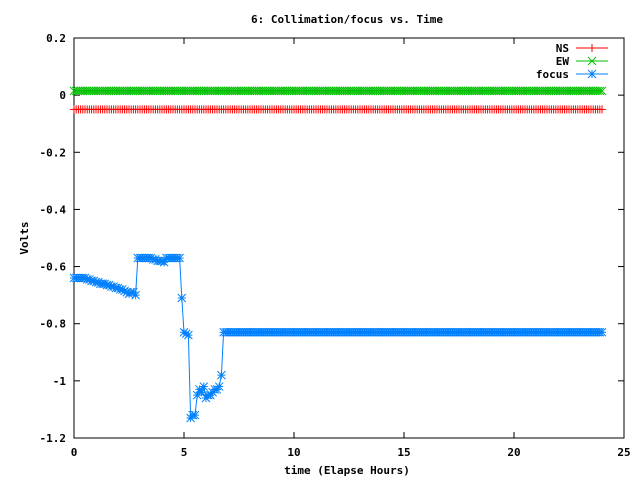 This screenshot has width=640, height=480. I want to click on x-tick-label: 10, so click(293, 452).